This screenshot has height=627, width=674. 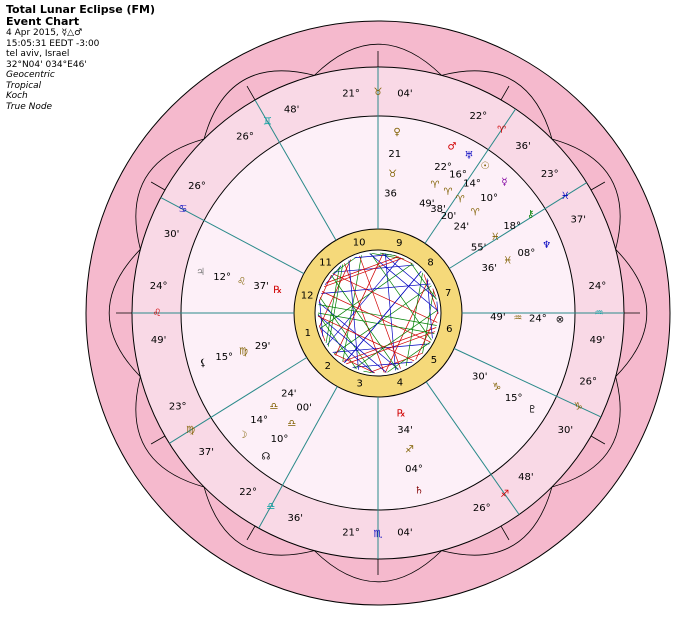 I want to click on planet-sign: ♌, so click(x=241, y=282).